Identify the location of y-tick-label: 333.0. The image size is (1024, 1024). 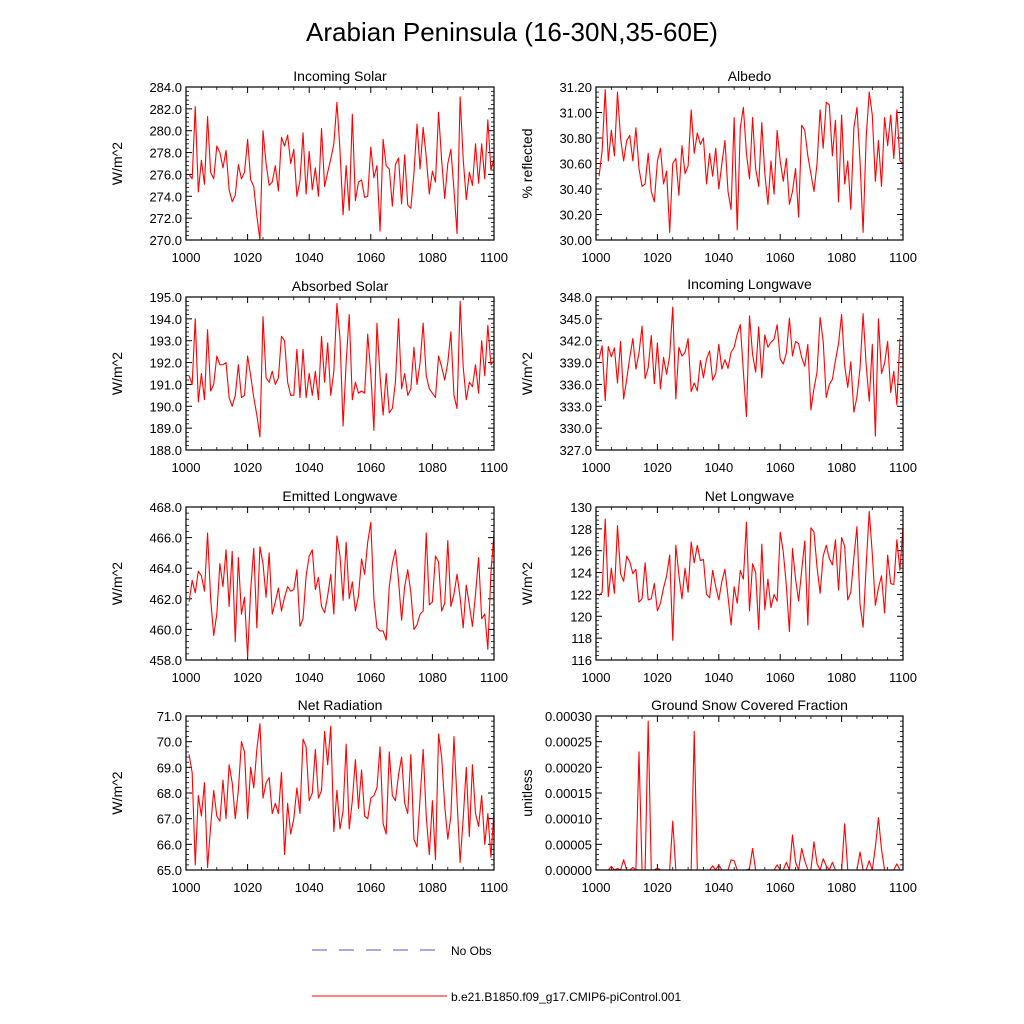
(575, 406).